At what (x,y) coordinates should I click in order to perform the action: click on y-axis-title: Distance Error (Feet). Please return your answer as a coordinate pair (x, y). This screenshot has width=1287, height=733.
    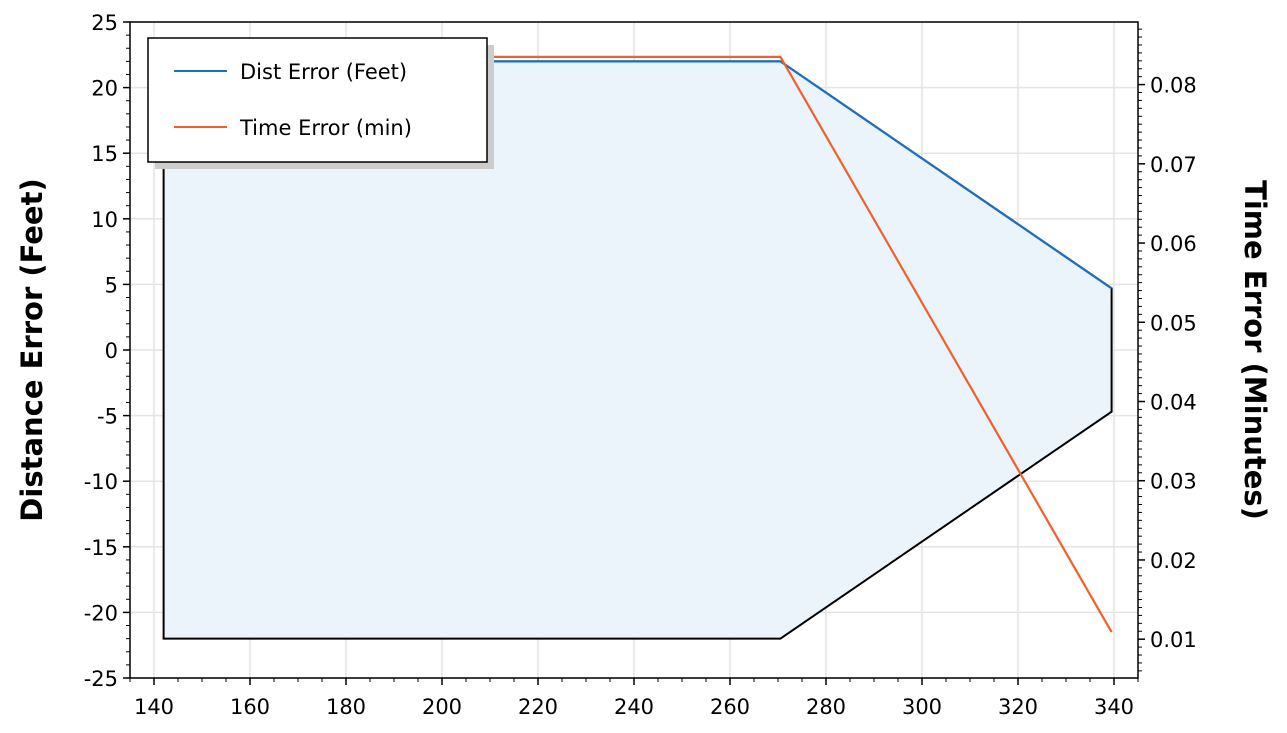
    Looking at the image, I should click on (32, 349).